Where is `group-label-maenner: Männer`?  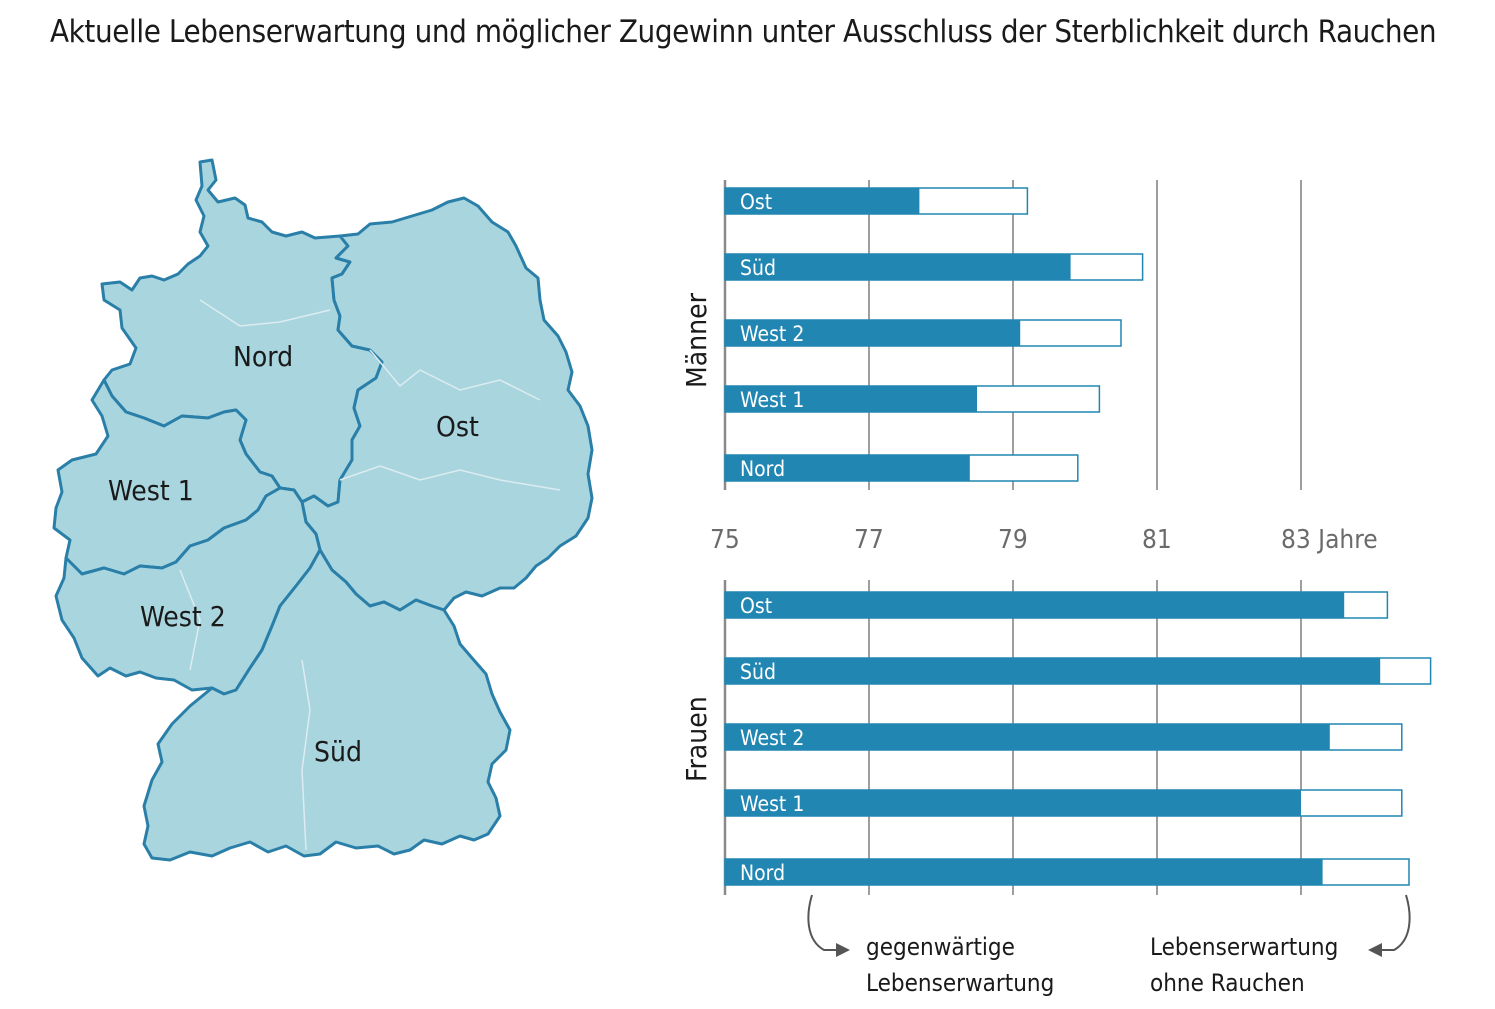 group-label-maenner: Männer is located at coordinates (696, 340).